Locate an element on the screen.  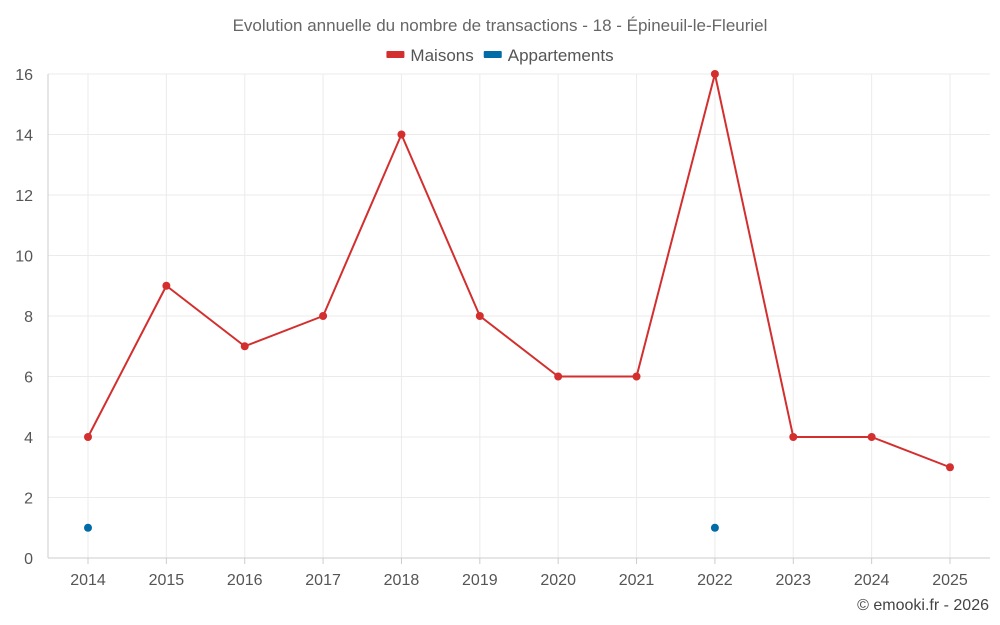
y-tick-label: 2 is located at coordinates (28, 499).